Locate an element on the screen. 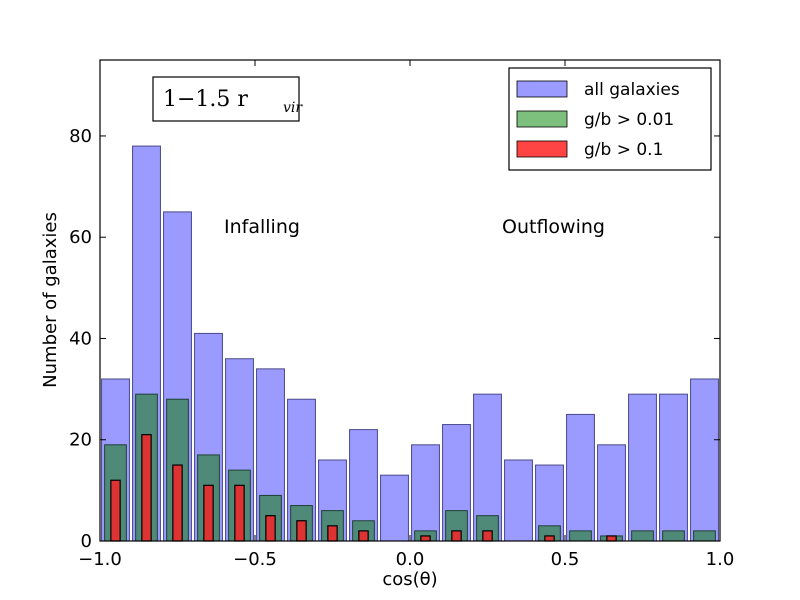  x-axis-label: cos(θ) is located at coordinates (409, 579).